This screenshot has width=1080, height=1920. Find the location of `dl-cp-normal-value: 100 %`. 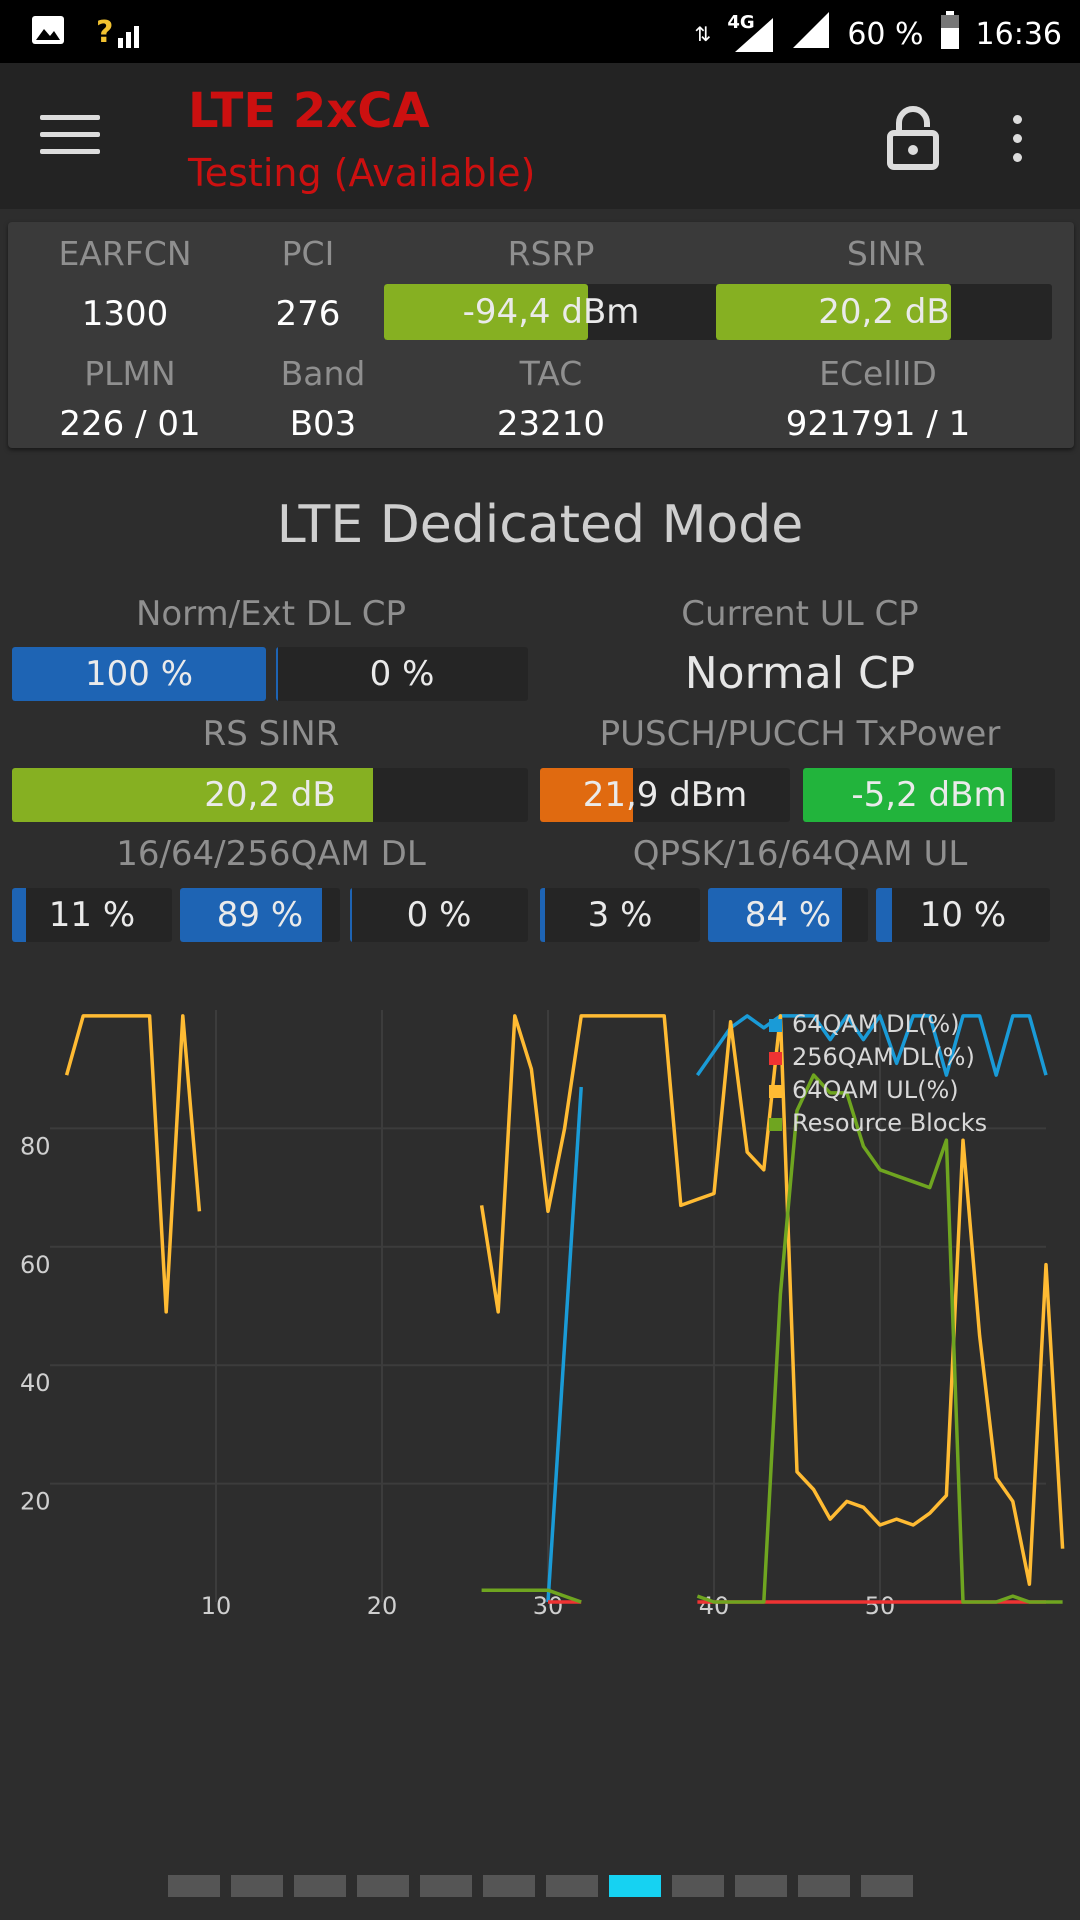

dl-cp-normal-value: 100 % is located at coordinates (138, 674).